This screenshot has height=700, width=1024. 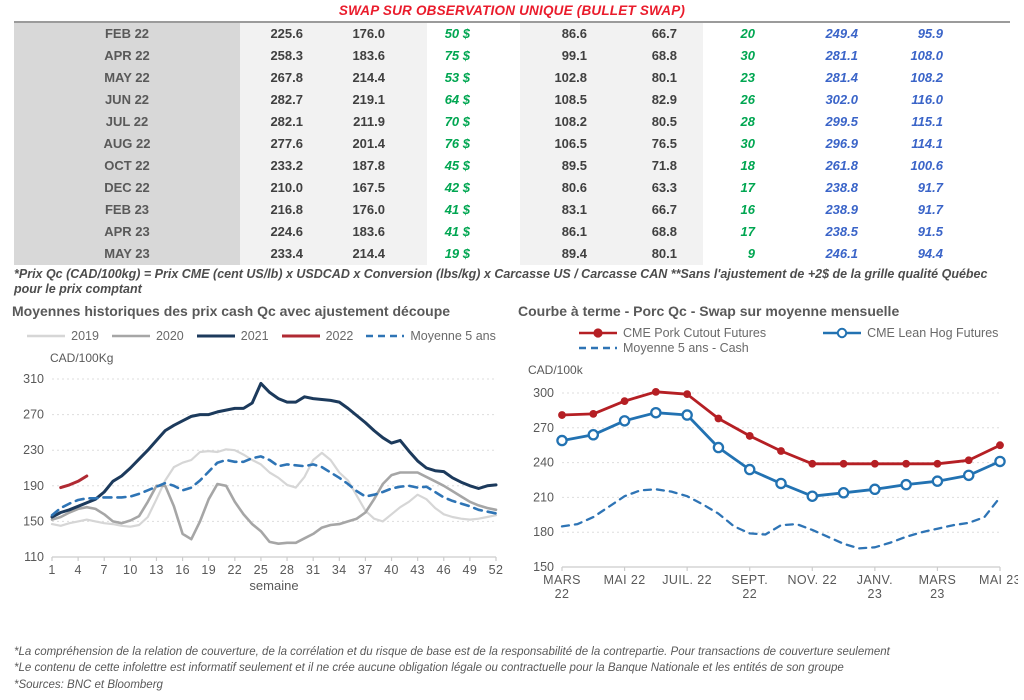 I want to click on svg-text: 1, so click(x=51, y=570).